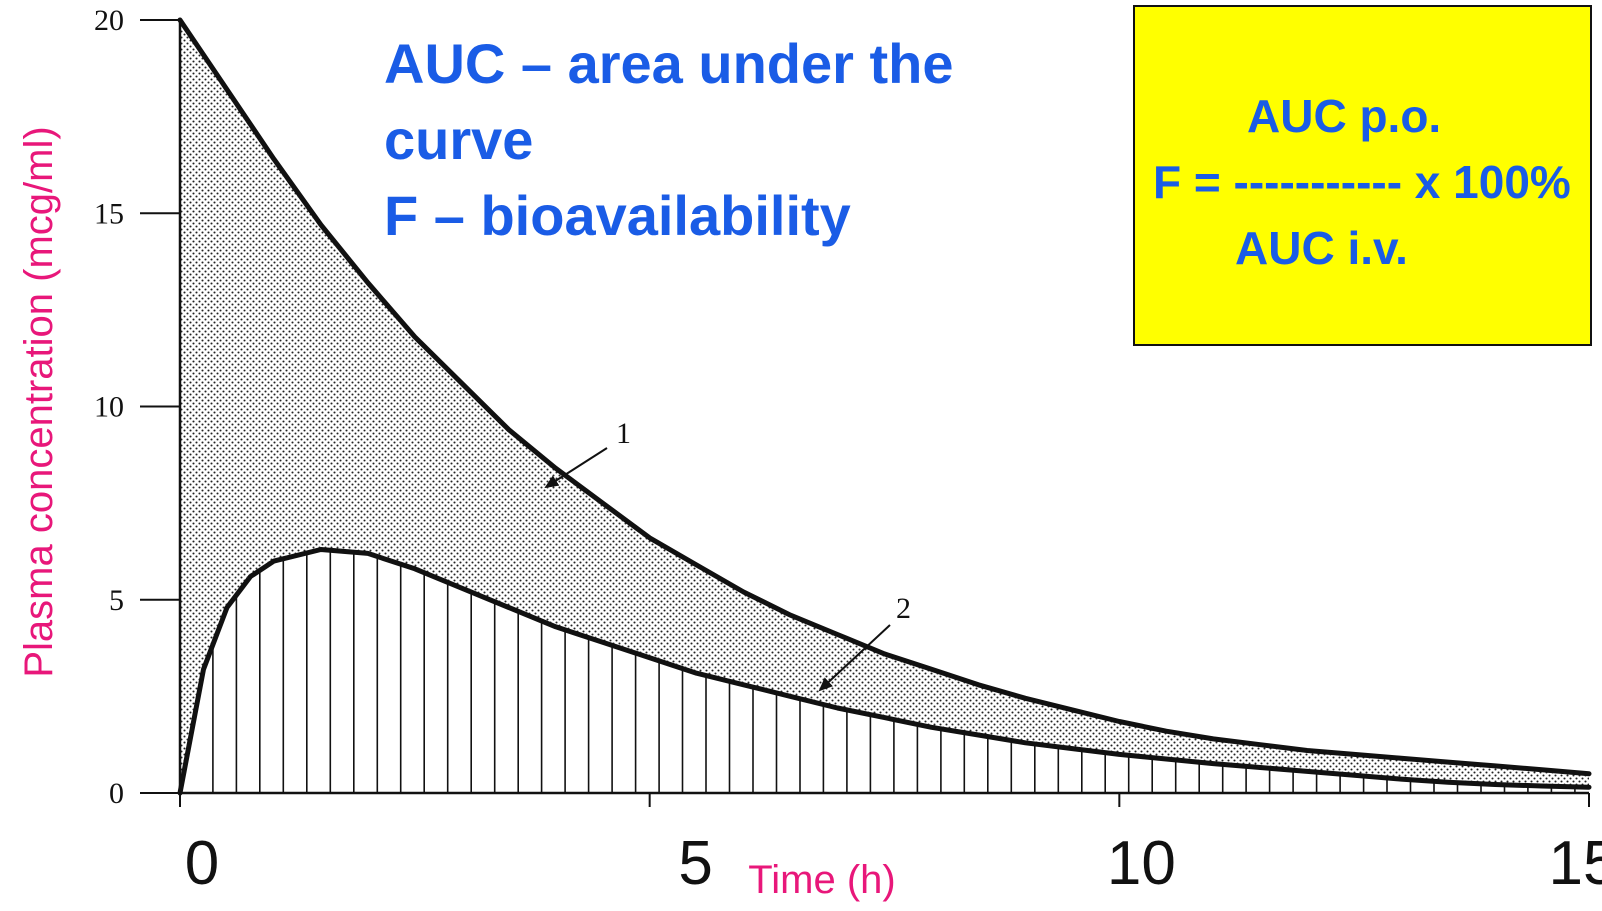 This screenshot has width=1602, height=911. Describe the element at coordinates (623, 433) in the screenshot. I see `curve-1-label: 1` at that location.